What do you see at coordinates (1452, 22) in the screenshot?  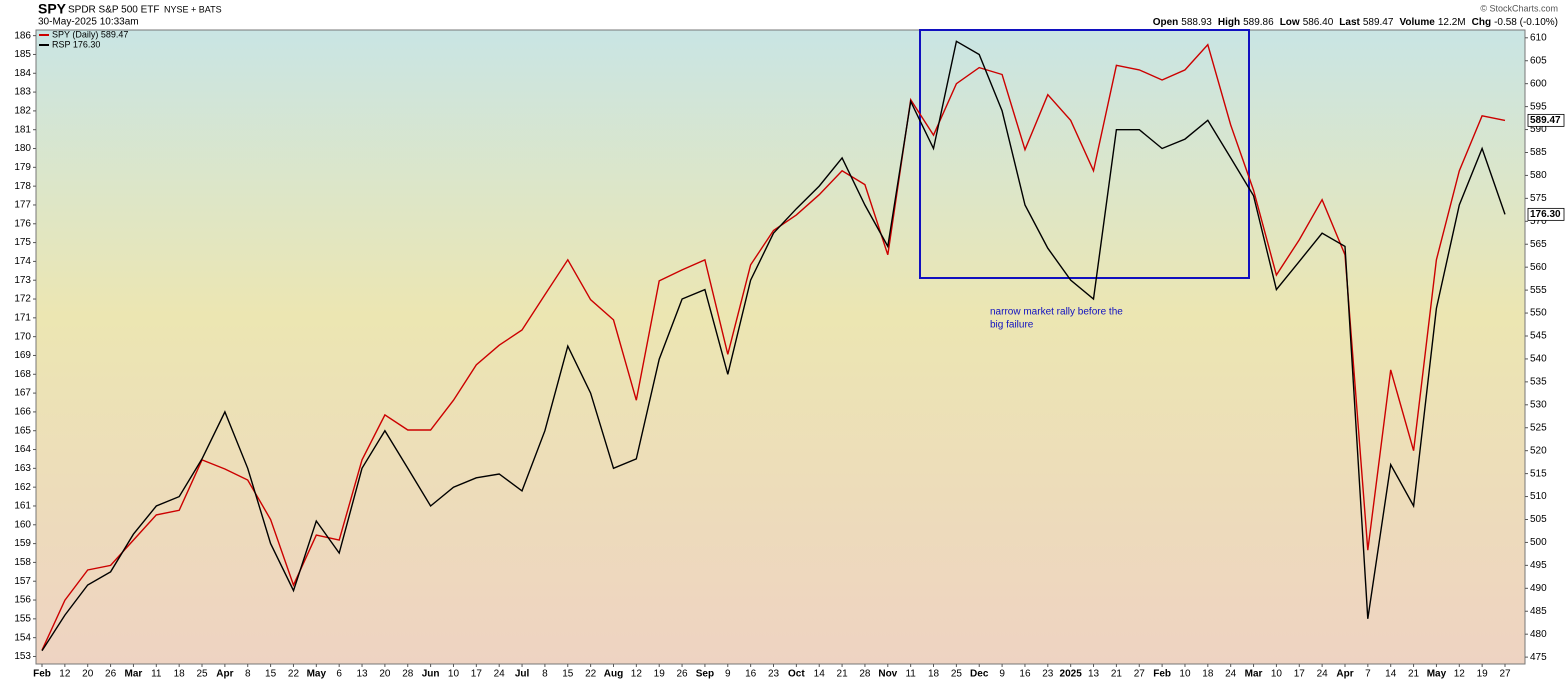 I see `stat-value: 12.2M` at bounding box center [1452, 22].